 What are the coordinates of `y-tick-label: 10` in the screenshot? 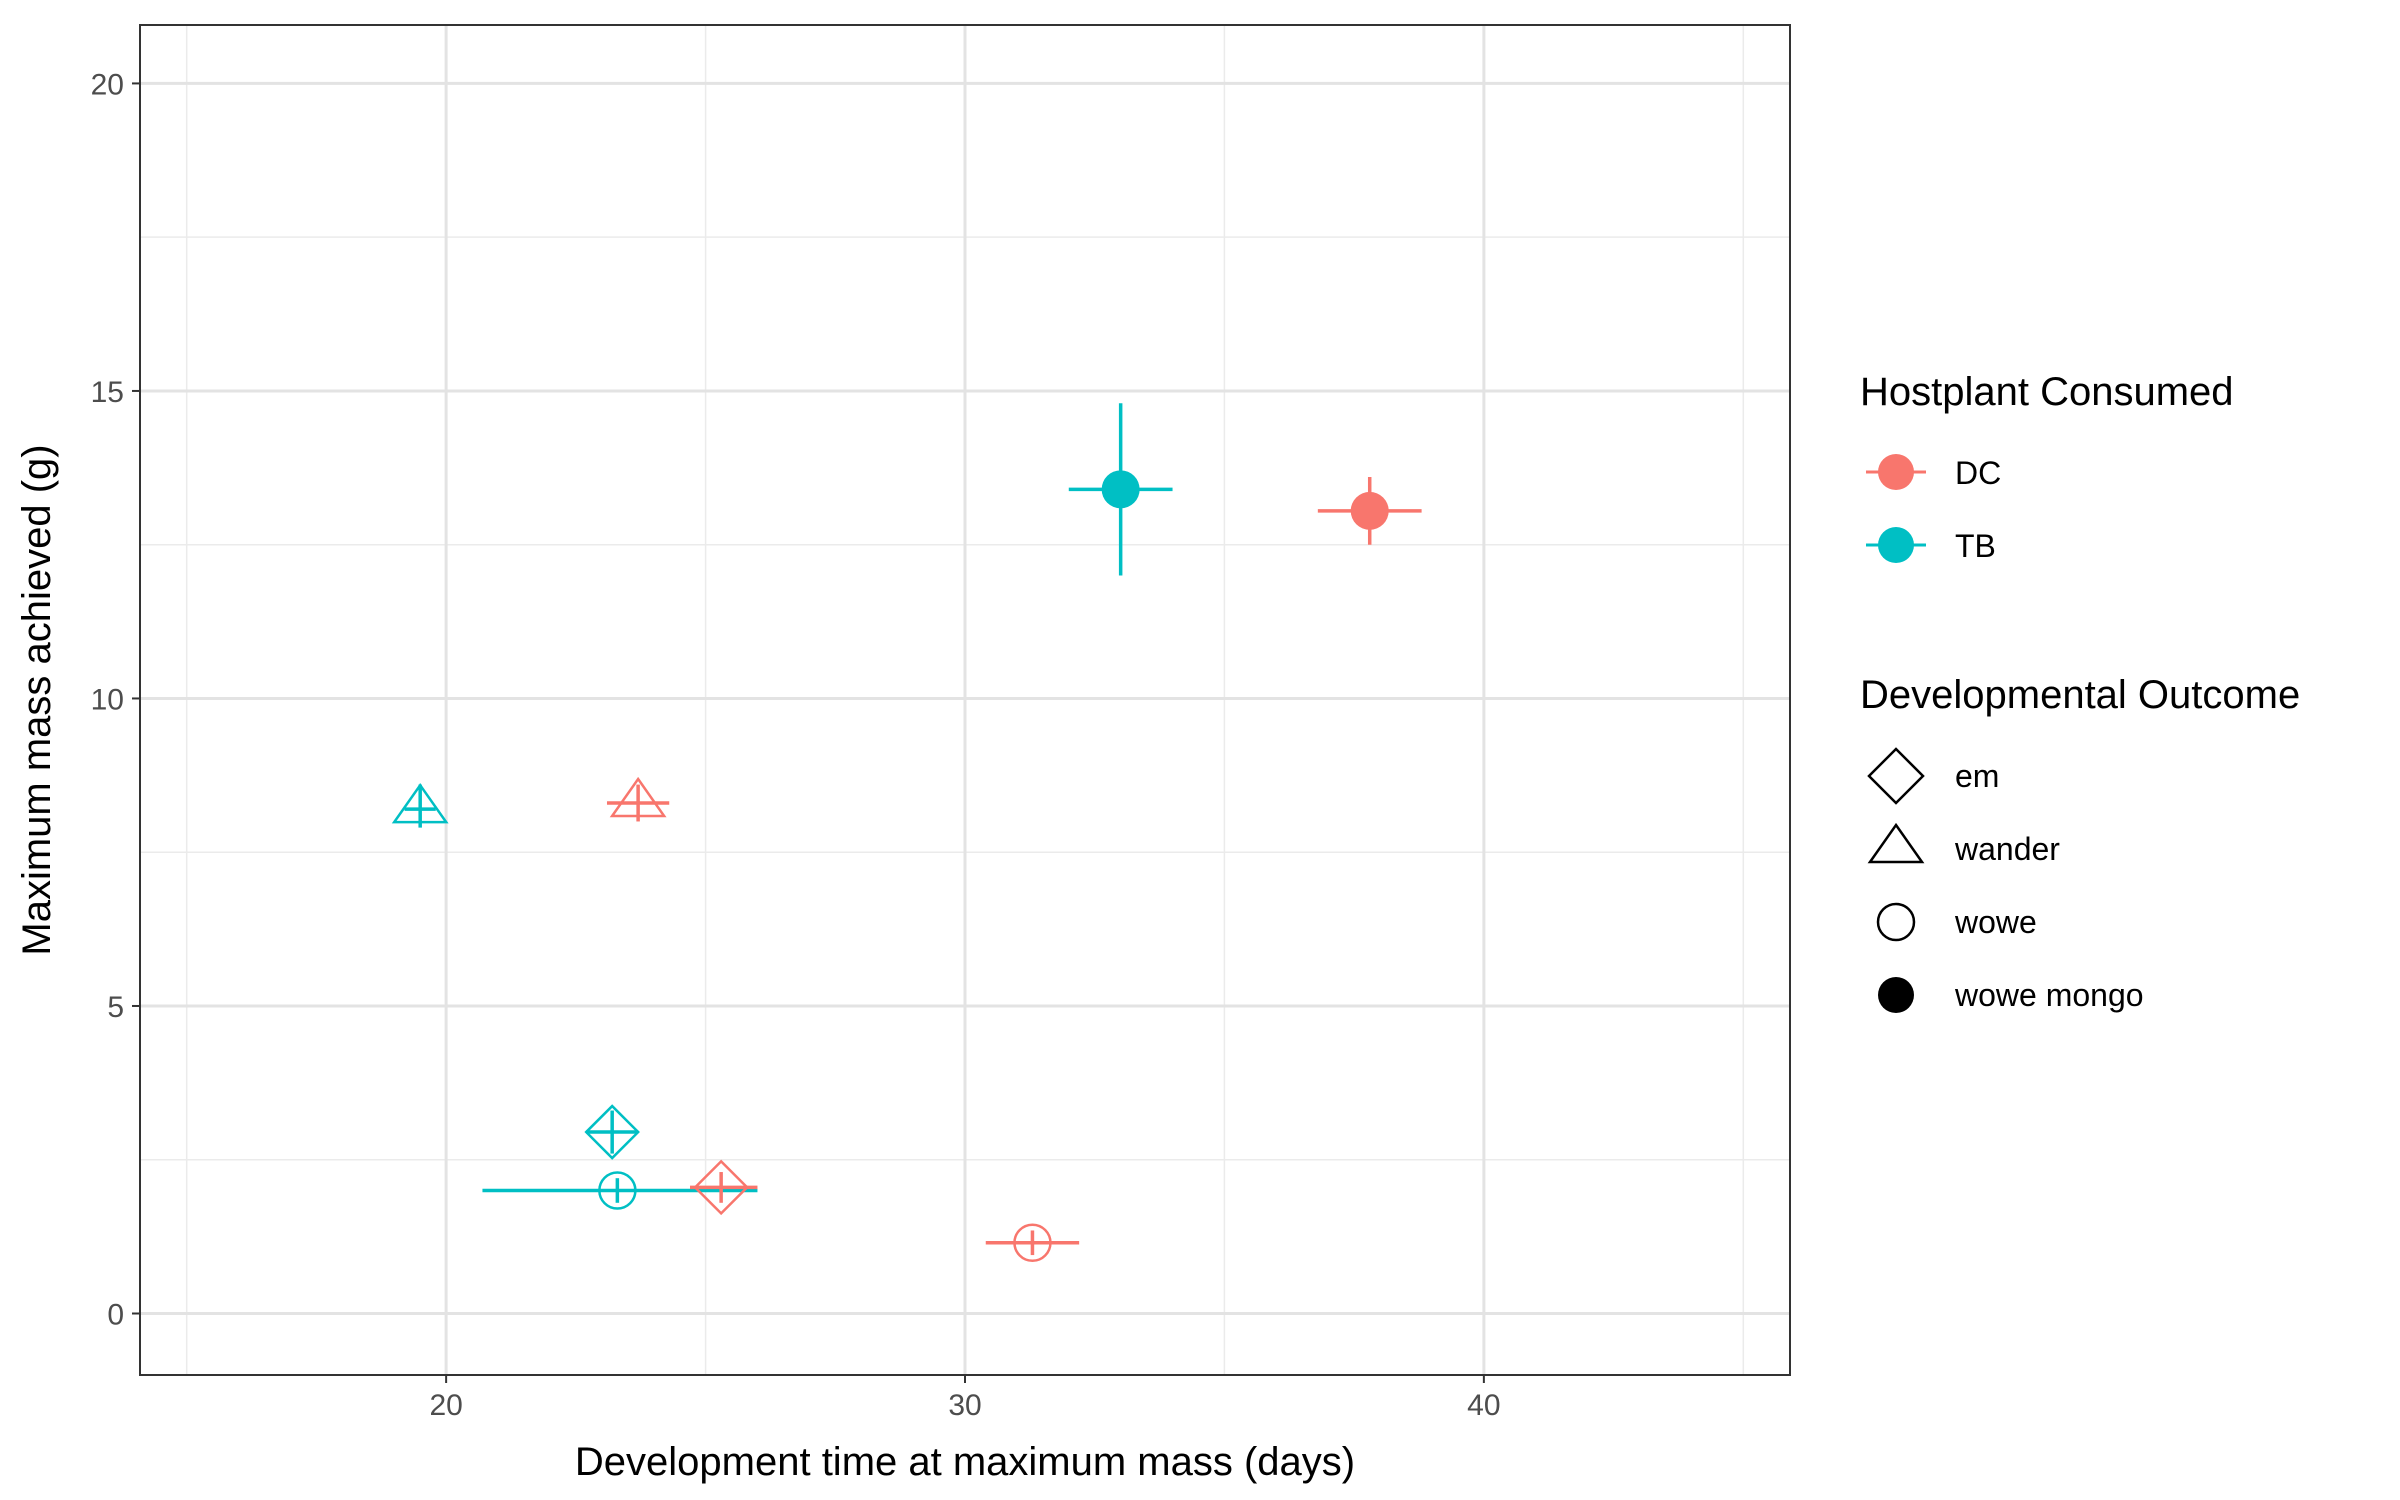 It's located at (107, 699).